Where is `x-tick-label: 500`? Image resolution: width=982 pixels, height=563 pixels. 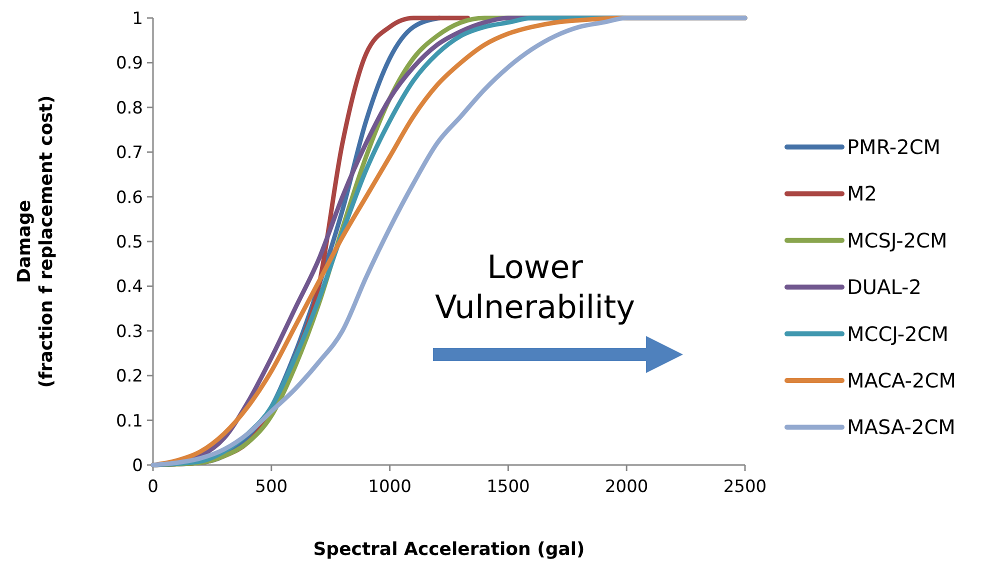
x-tick-label: 500 is located at coordinates (271, 487).